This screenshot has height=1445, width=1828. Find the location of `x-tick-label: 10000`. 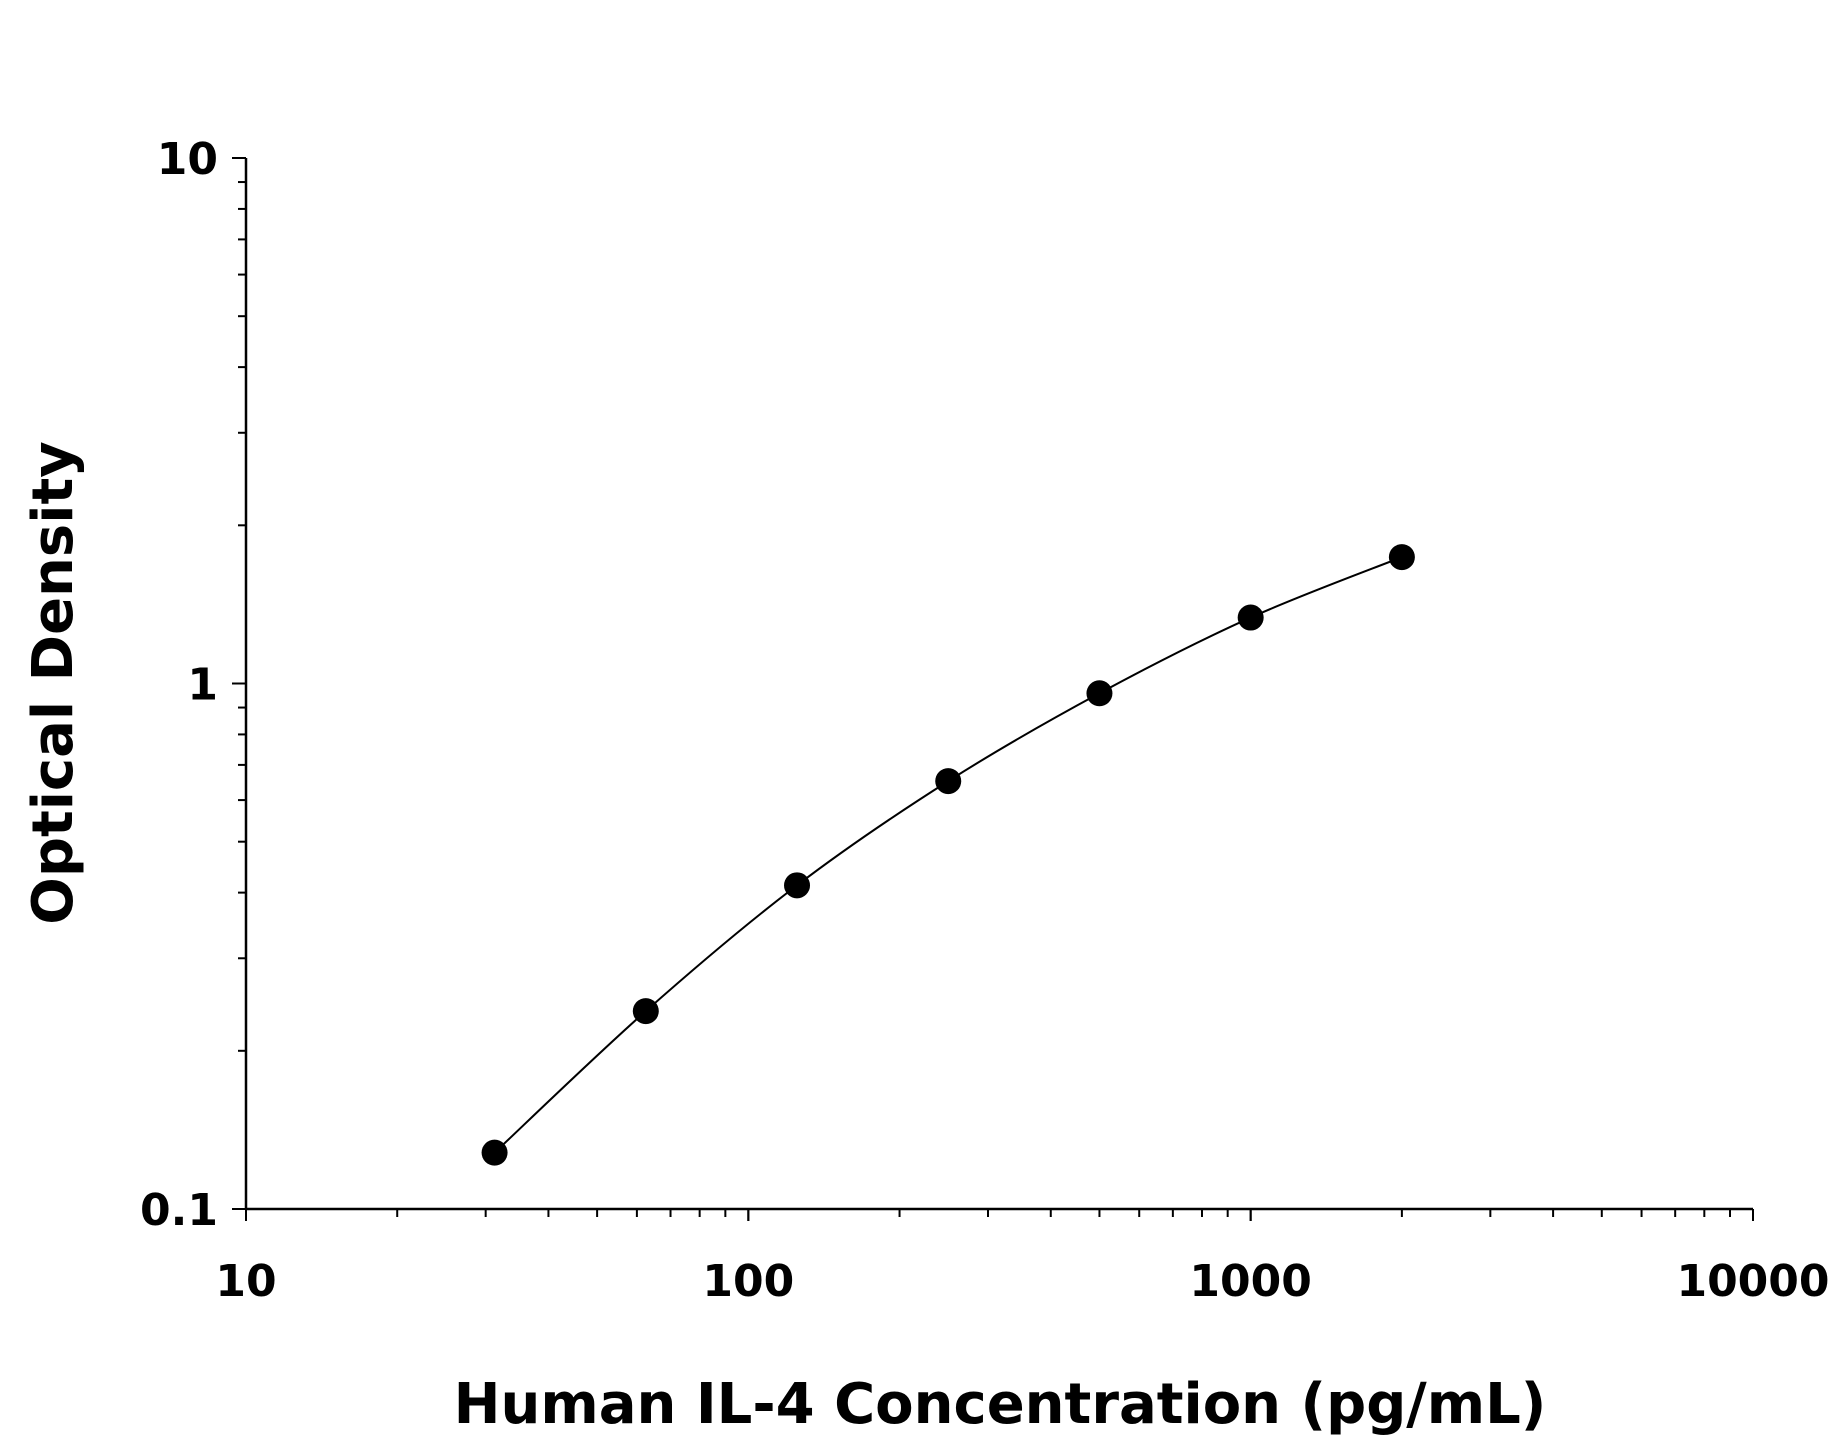

x-tick-label: 10000 is located at coordinates (1752, 1281).